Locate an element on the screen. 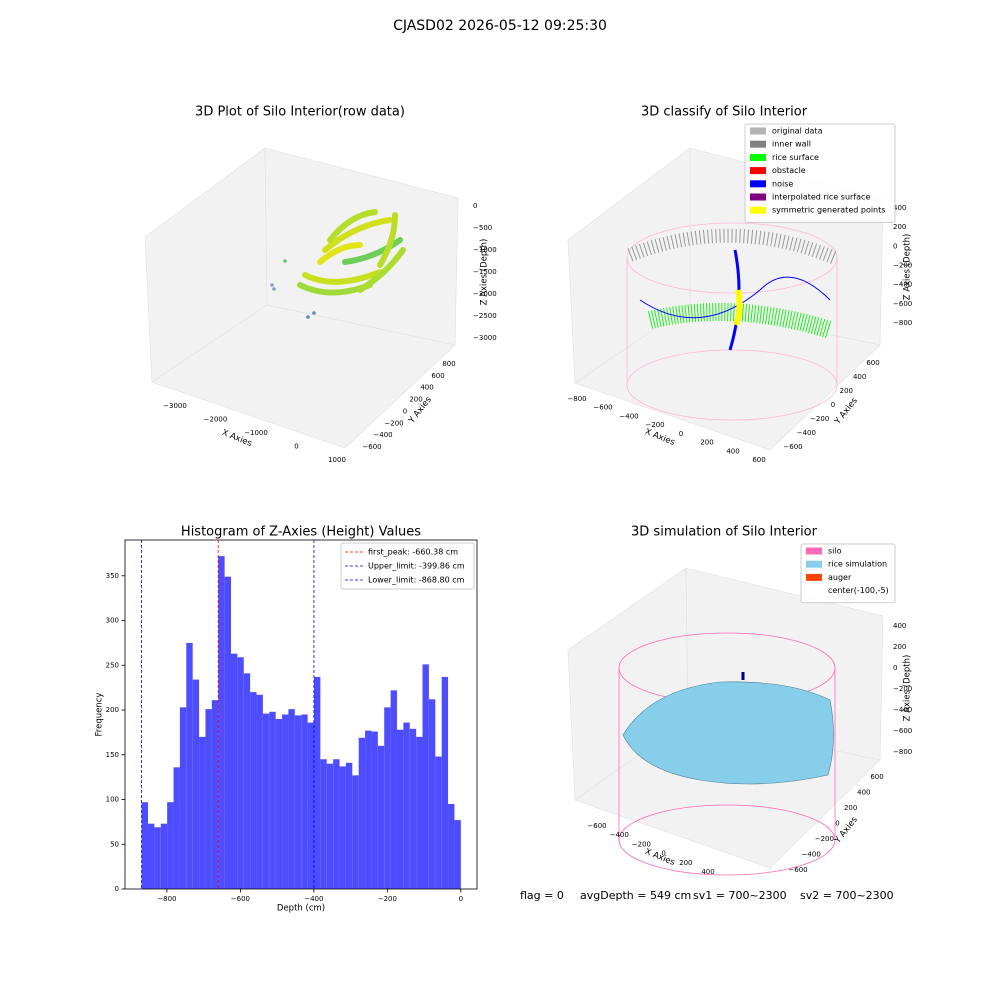 The width and height of the screenshot is (1000, 1000). y-tick-label: 50 is located at coordinates (114, 844).